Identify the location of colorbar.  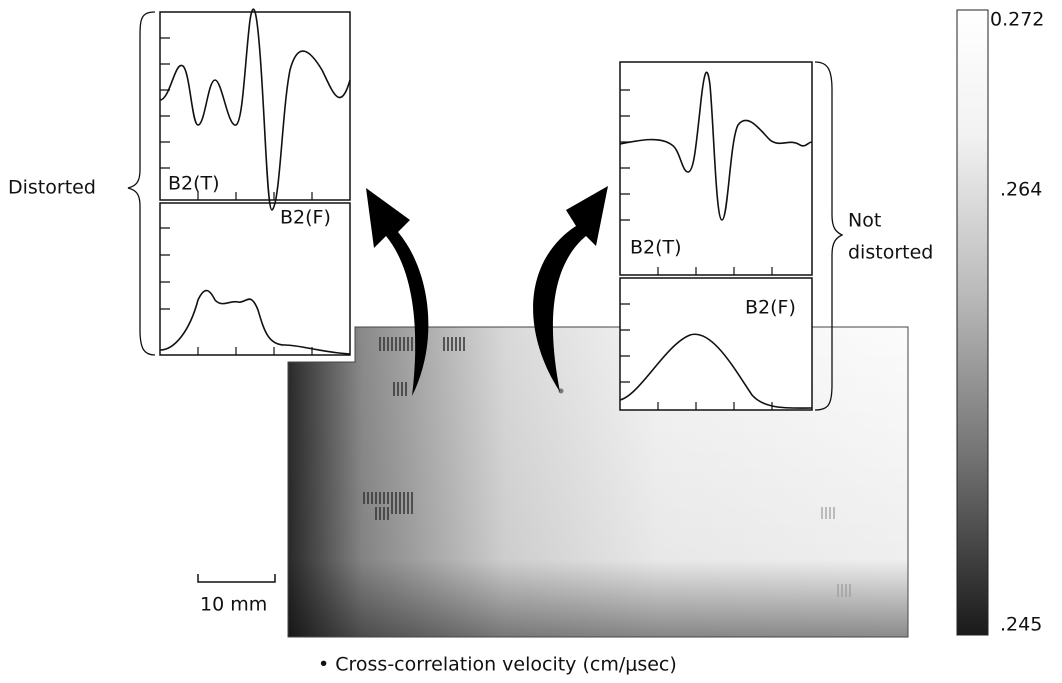
(972, 322).